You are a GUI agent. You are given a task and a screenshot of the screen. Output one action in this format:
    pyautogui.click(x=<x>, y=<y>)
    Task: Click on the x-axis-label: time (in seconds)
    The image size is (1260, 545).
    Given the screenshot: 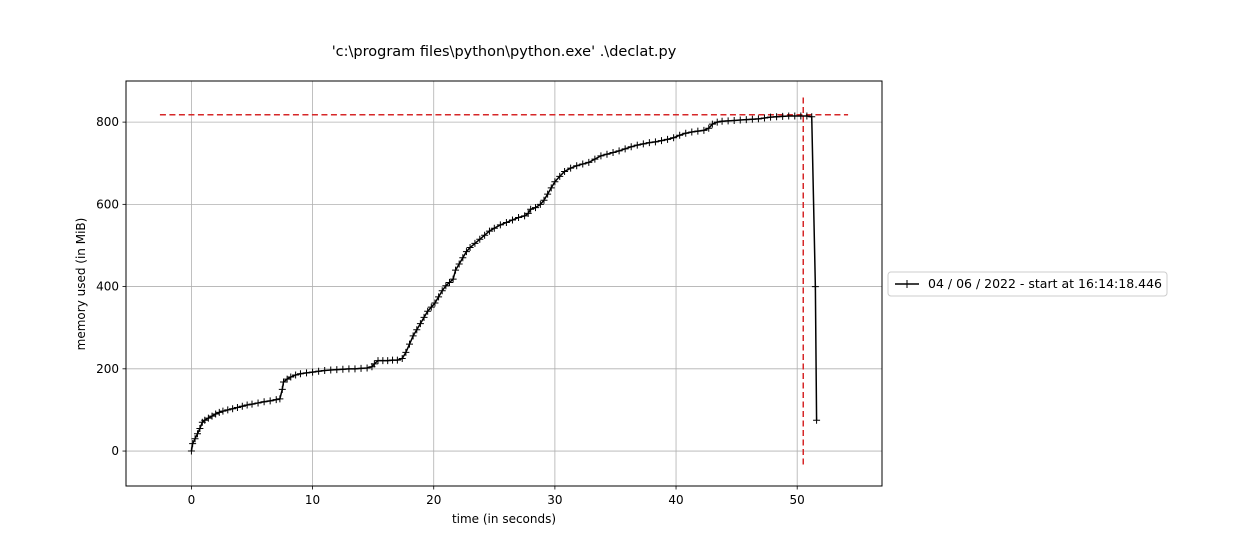 What is the action you would take?
    pyautogui.click(x=504, y=519)
    